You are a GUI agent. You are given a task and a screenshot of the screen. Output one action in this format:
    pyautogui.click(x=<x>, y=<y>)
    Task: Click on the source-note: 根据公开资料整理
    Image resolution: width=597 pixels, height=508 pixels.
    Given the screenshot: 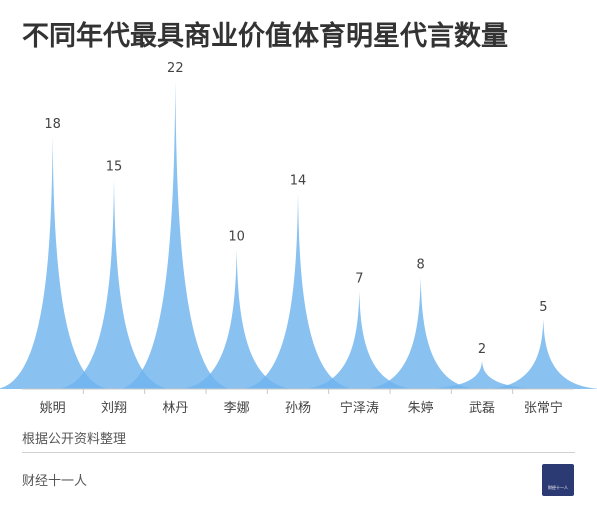 What is the action you would take?
    pyautogui.click(x=74, y=439)
    